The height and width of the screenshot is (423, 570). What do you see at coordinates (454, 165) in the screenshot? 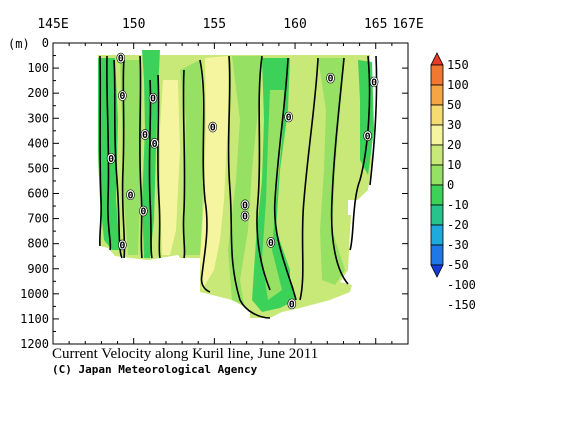
I see `colorbar-label: 10` at bounding box center [454, 165].